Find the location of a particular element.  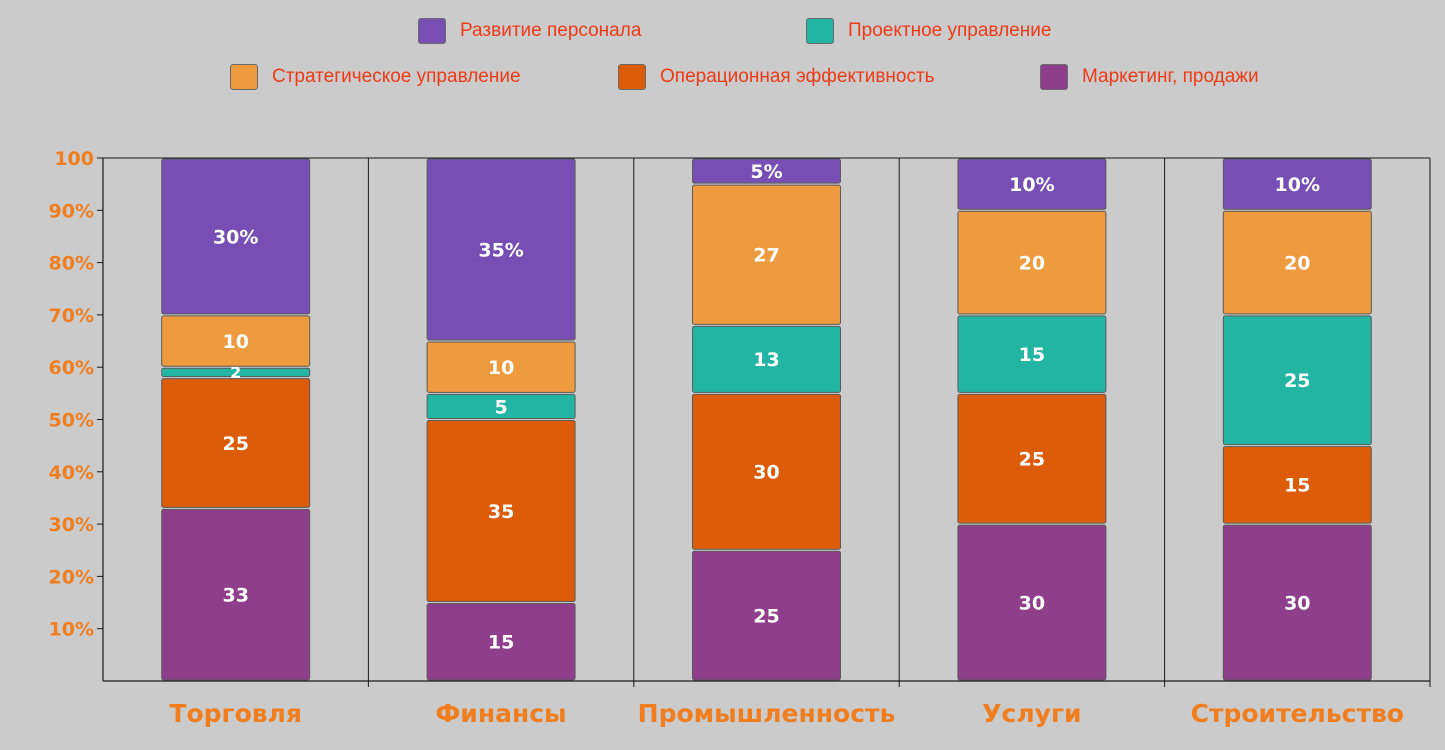

data-label: 13 is located at coordinates (766, 360).